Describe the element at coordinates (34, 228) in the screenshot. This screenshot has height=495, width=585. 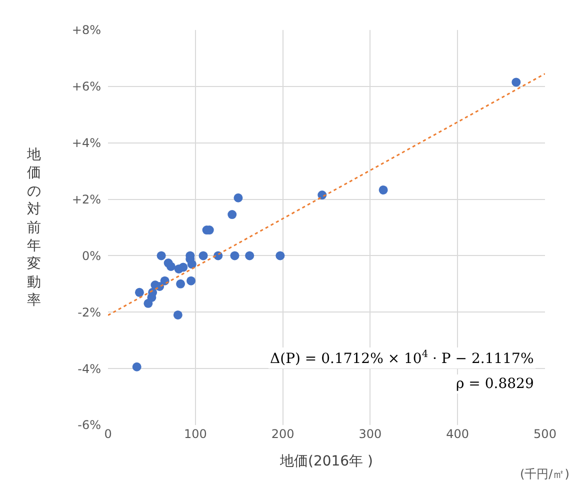
I see `text: 地価の対前年変動率` at that location.